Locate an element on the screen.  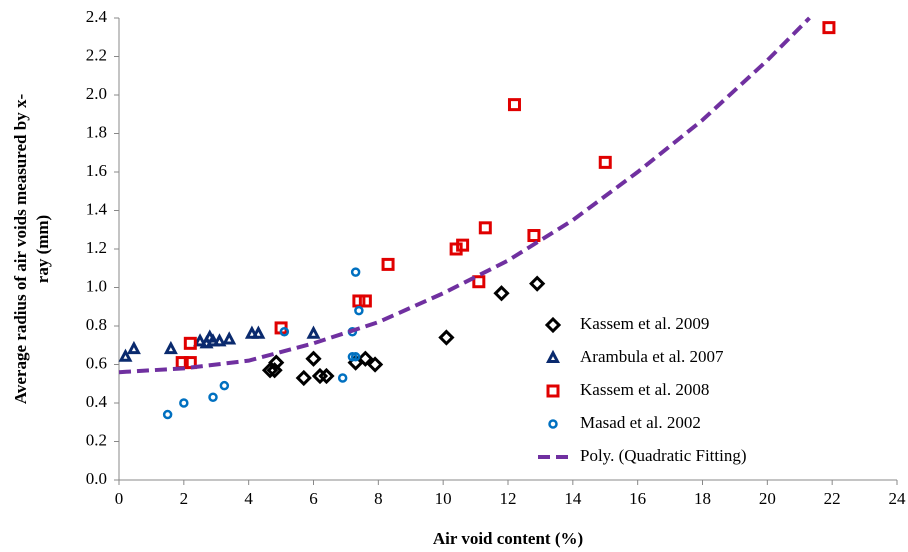
y-tick-label: 1.0 is located at coordinates (96, 285).